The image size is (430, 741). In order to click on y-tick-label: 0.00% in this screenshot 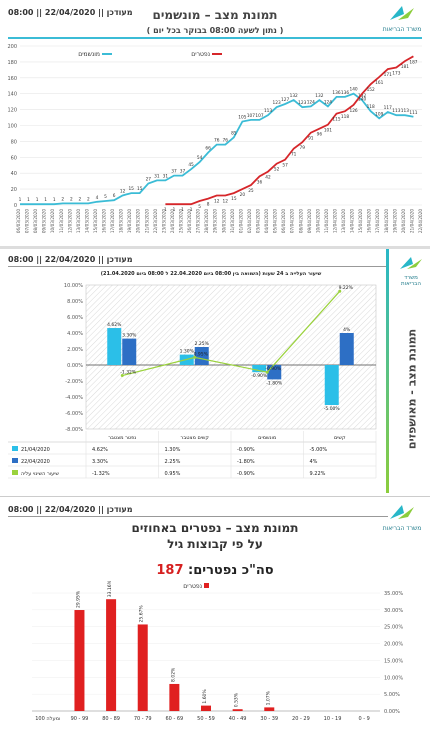, I will do `click(392, 712)`.